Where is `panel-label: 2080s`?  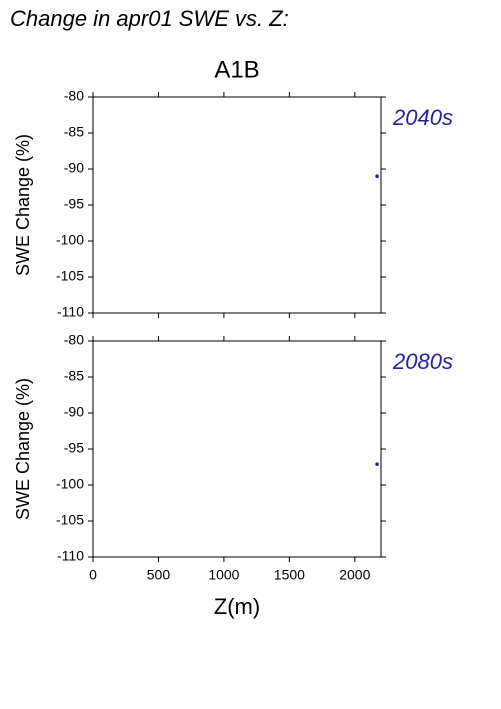 panel-label: 2080s is located at coordinates (422, 361).